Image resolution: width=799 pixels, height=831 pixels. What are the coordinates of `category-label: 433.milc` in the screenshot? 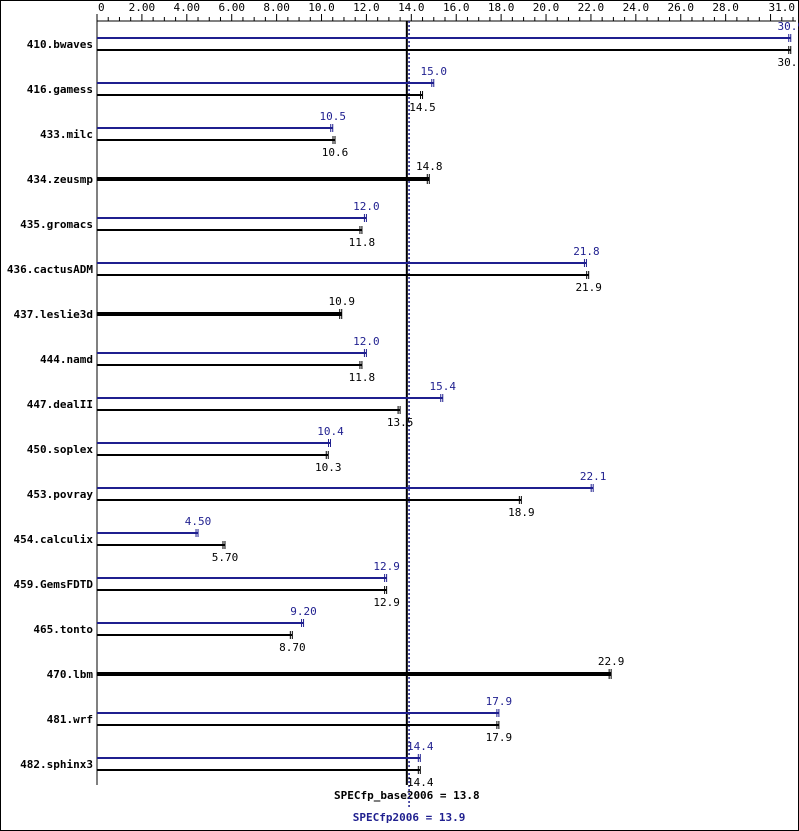 It's located at (66, 134).